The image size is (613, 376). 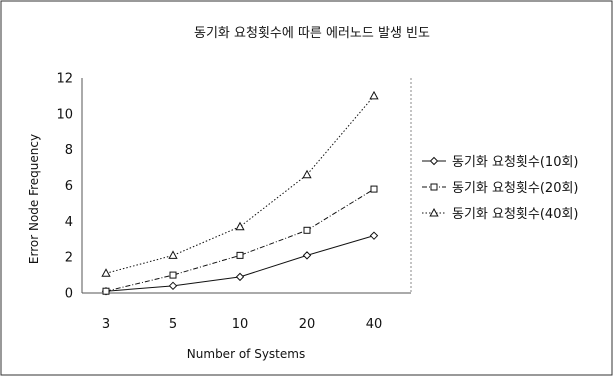 What do you see at coordinates (173, 324) in the screenshot?
I see `x-tick-label: 5` at bounding box center [173, 324].